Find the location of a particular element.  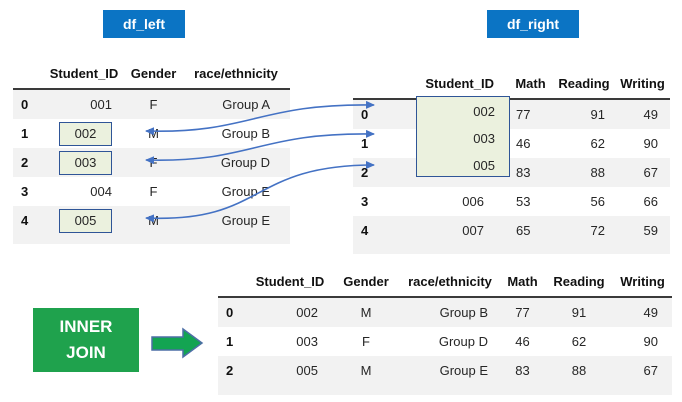

cell-writing: 90 is located at coordinates (650, 341).